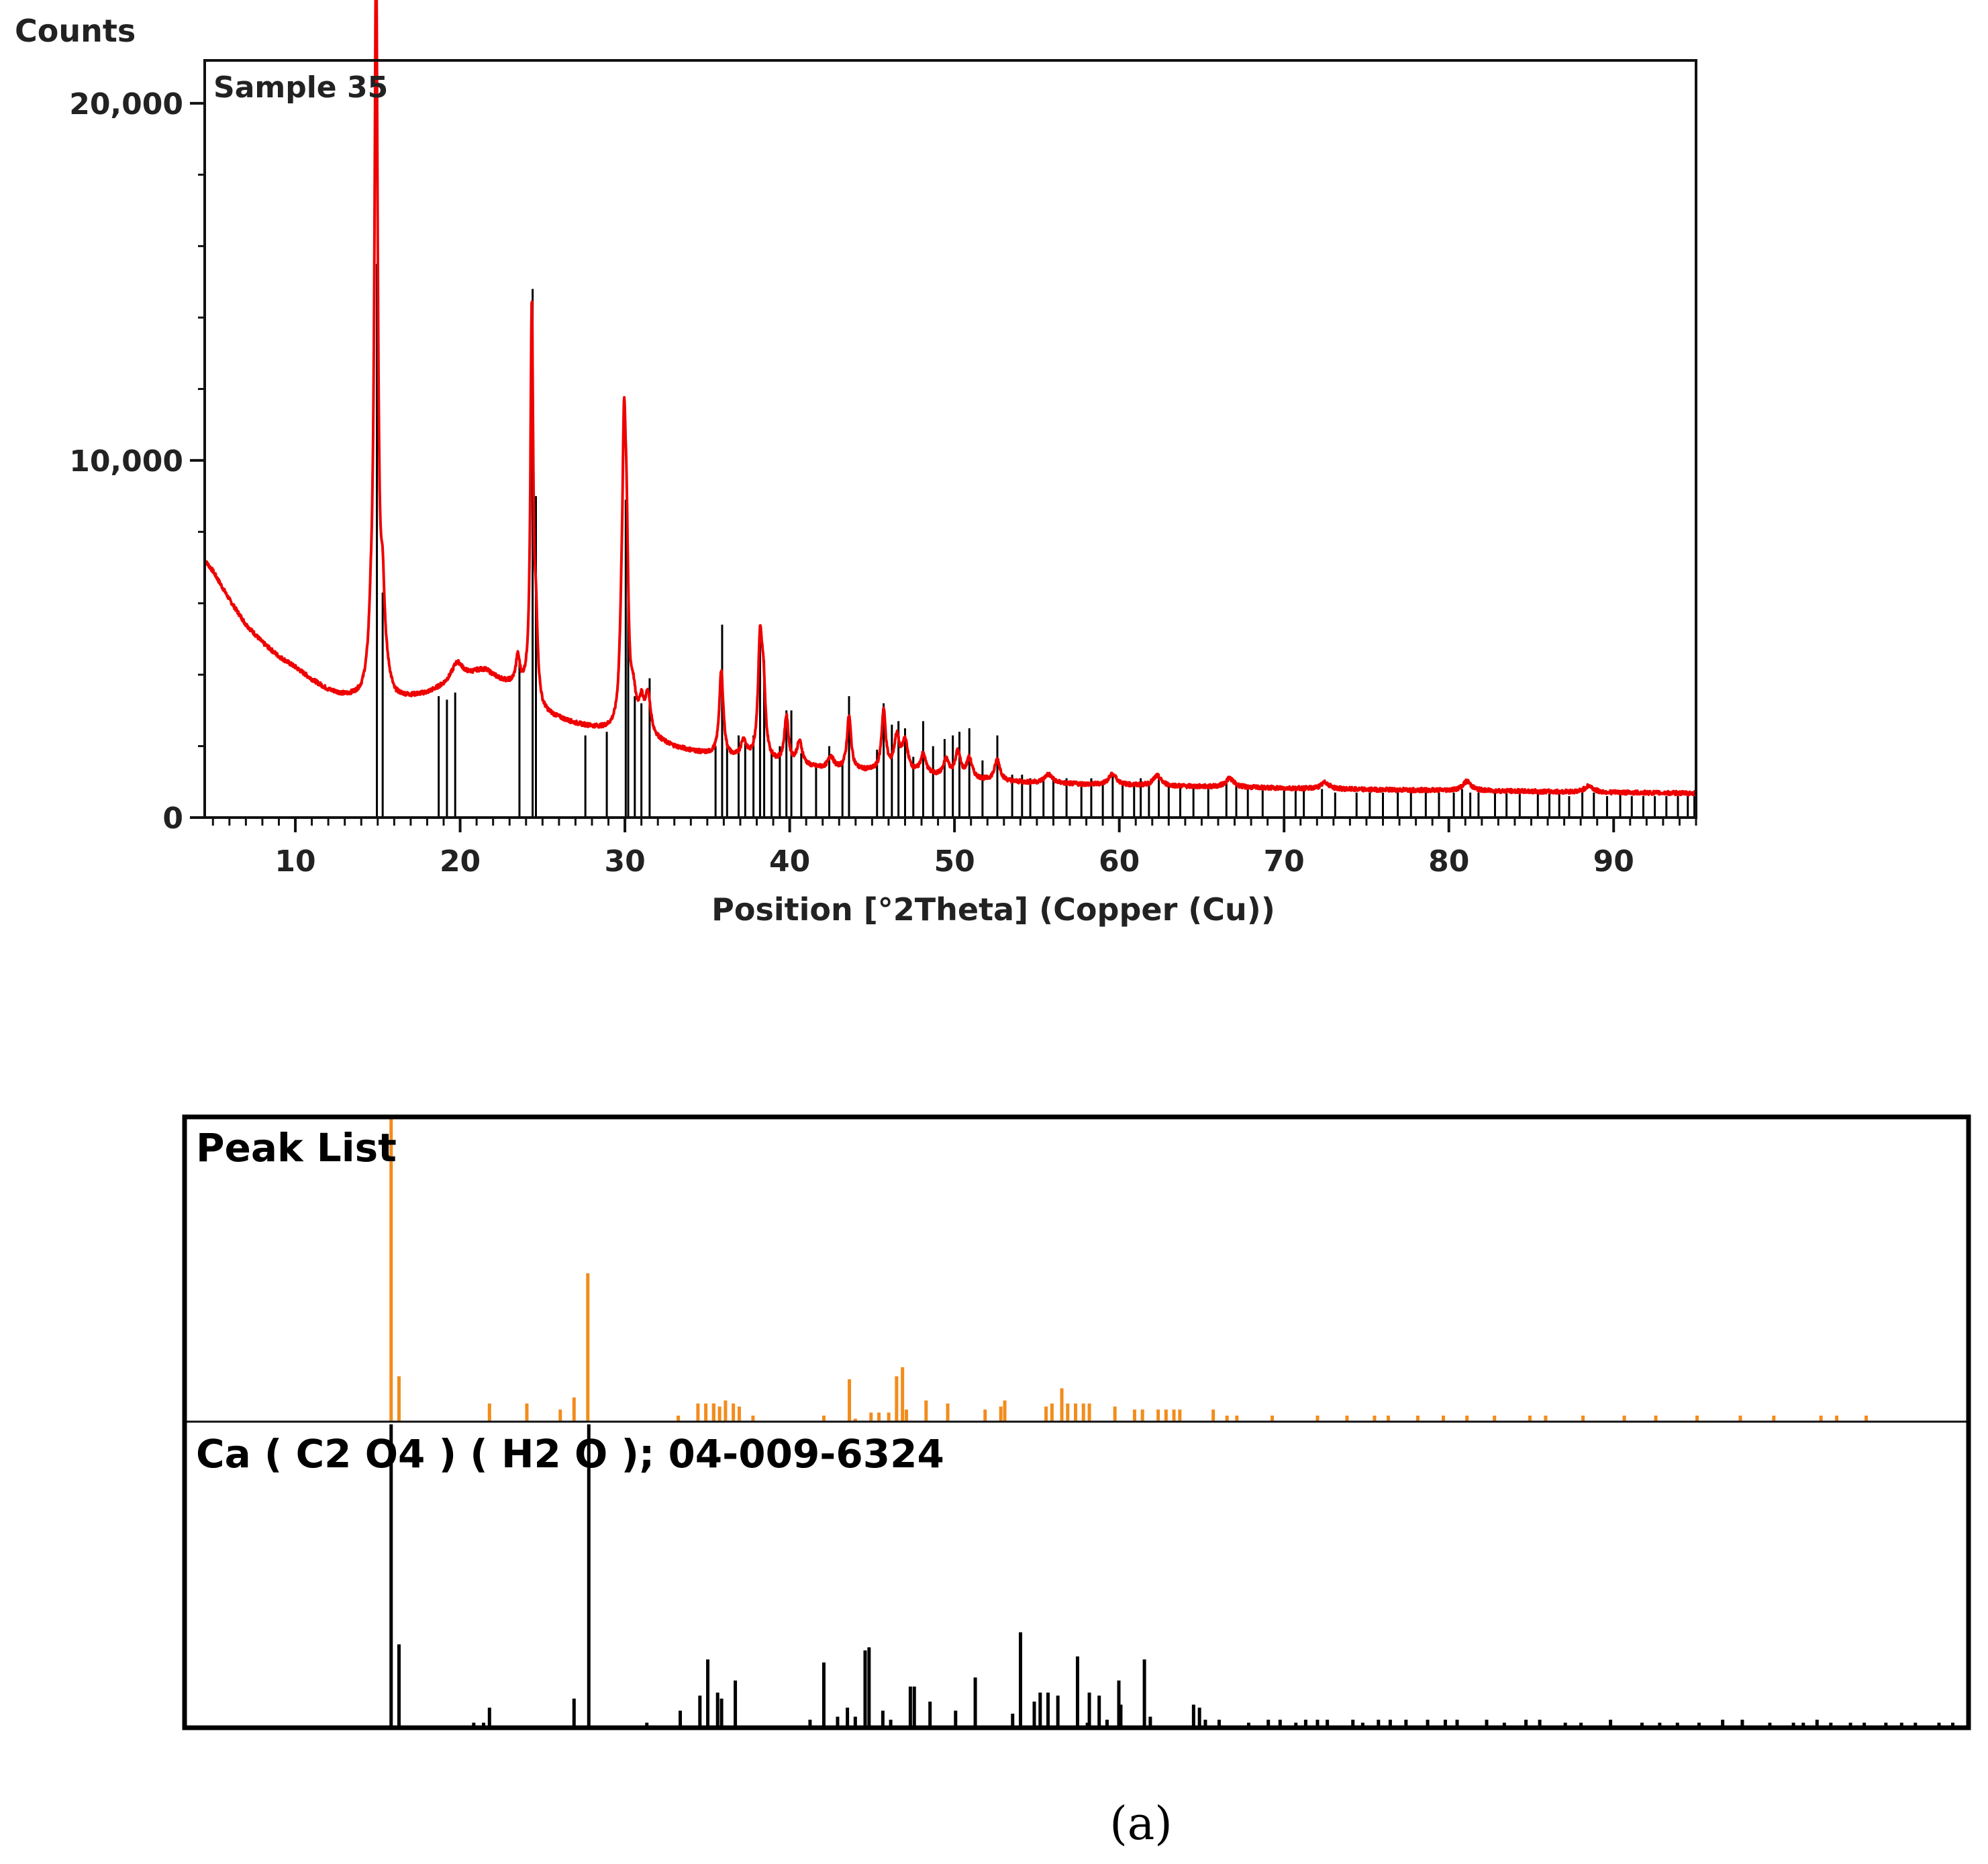 This screenshot has width=1988, height=1864. What do you see at coordinates (296, 1148) in the screenshot?
I see `peak-list-label: Peak List` at bounding box center [296, 1148].